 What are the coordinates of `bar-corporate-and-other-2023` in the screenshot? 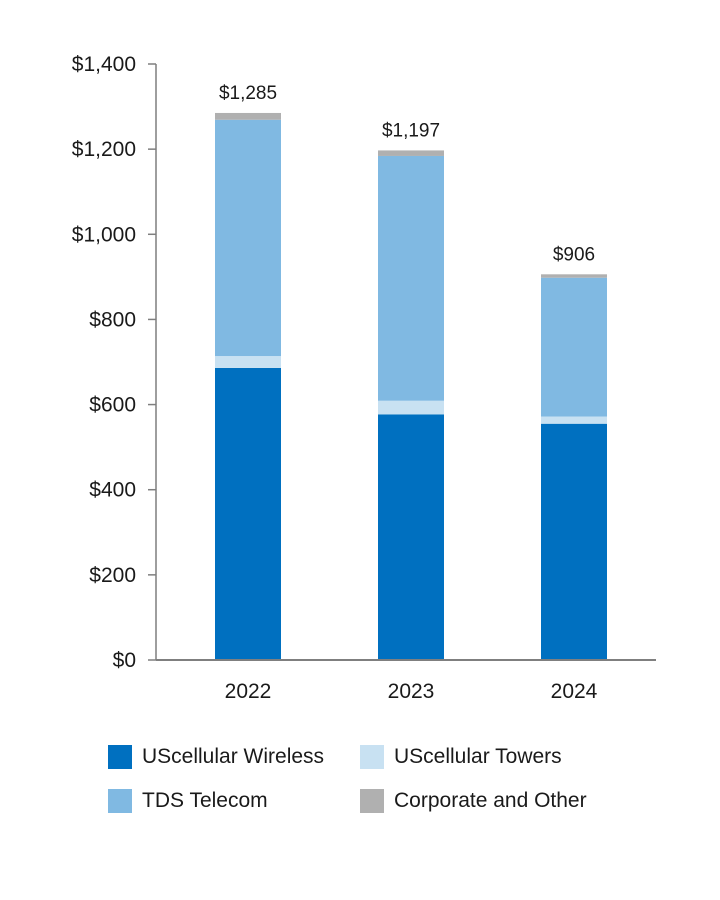 It's located at (411, 153).